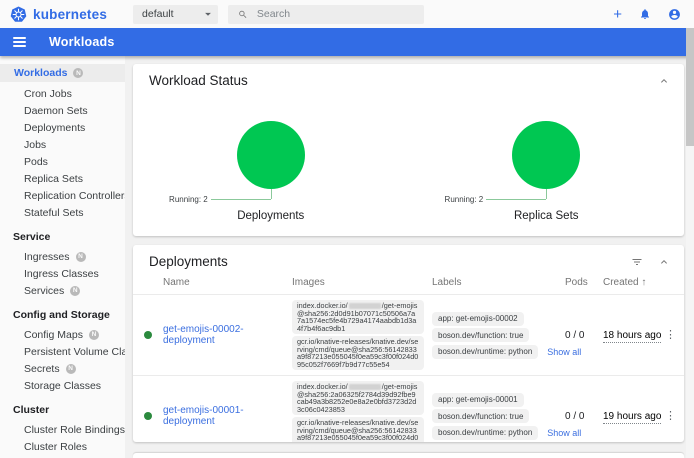 This screenshot has height=458, width=694. I want to click on sidebar-item-workloads: Workloads N, so click(62, 73).